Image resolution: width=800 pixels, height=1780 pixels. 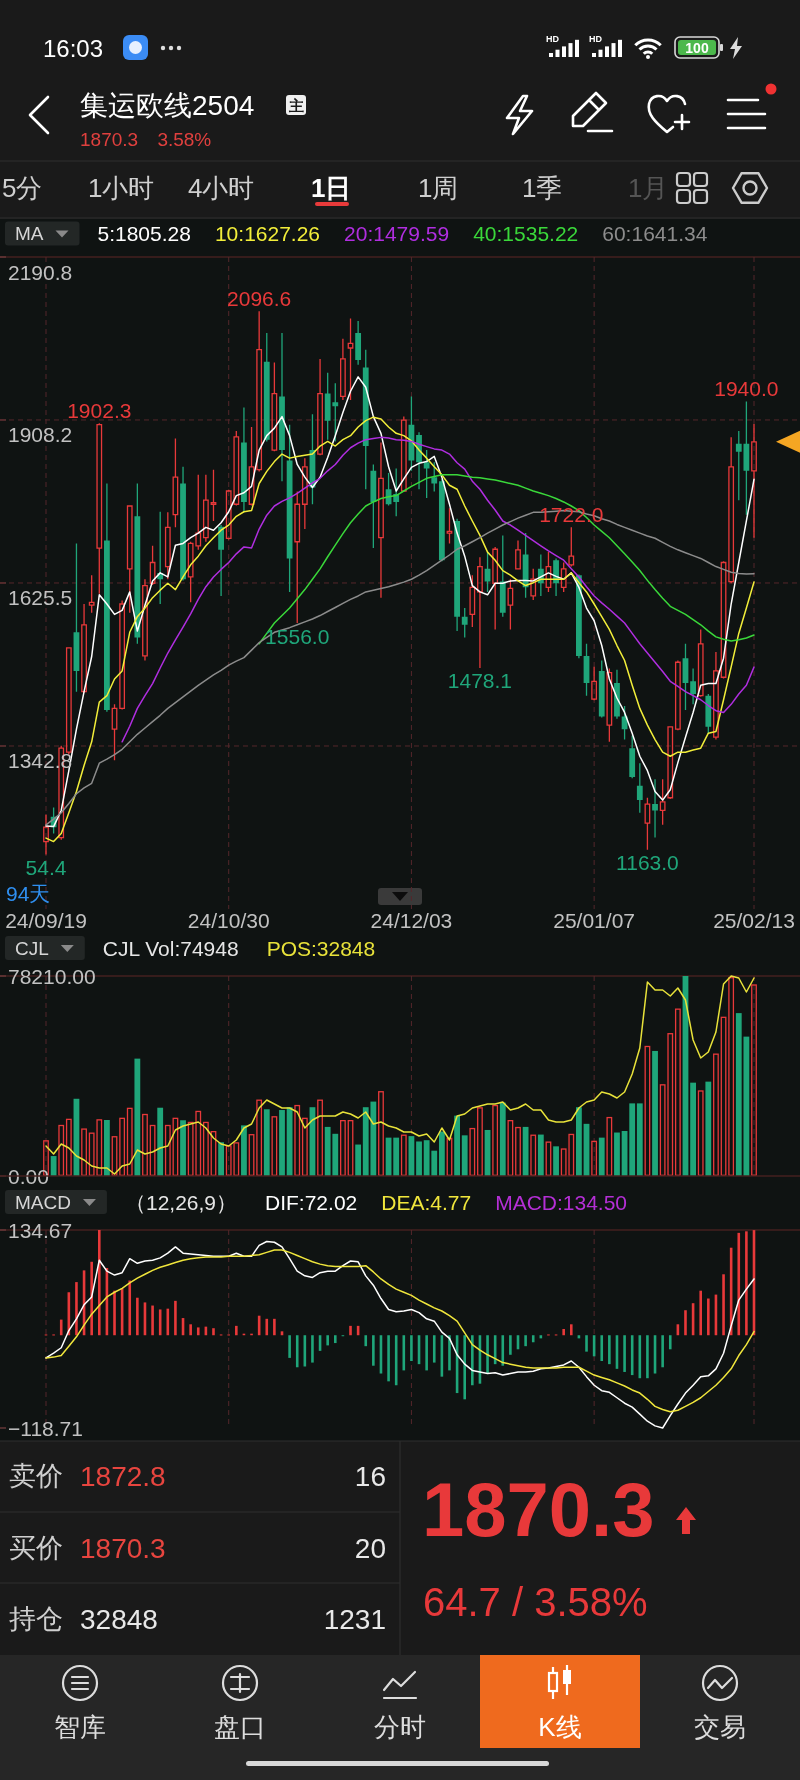 What do you see at coordinates (167, 105) in the screenshot?
I see `chart-title: 集运欧线2504` at bounding box center [167, 105].